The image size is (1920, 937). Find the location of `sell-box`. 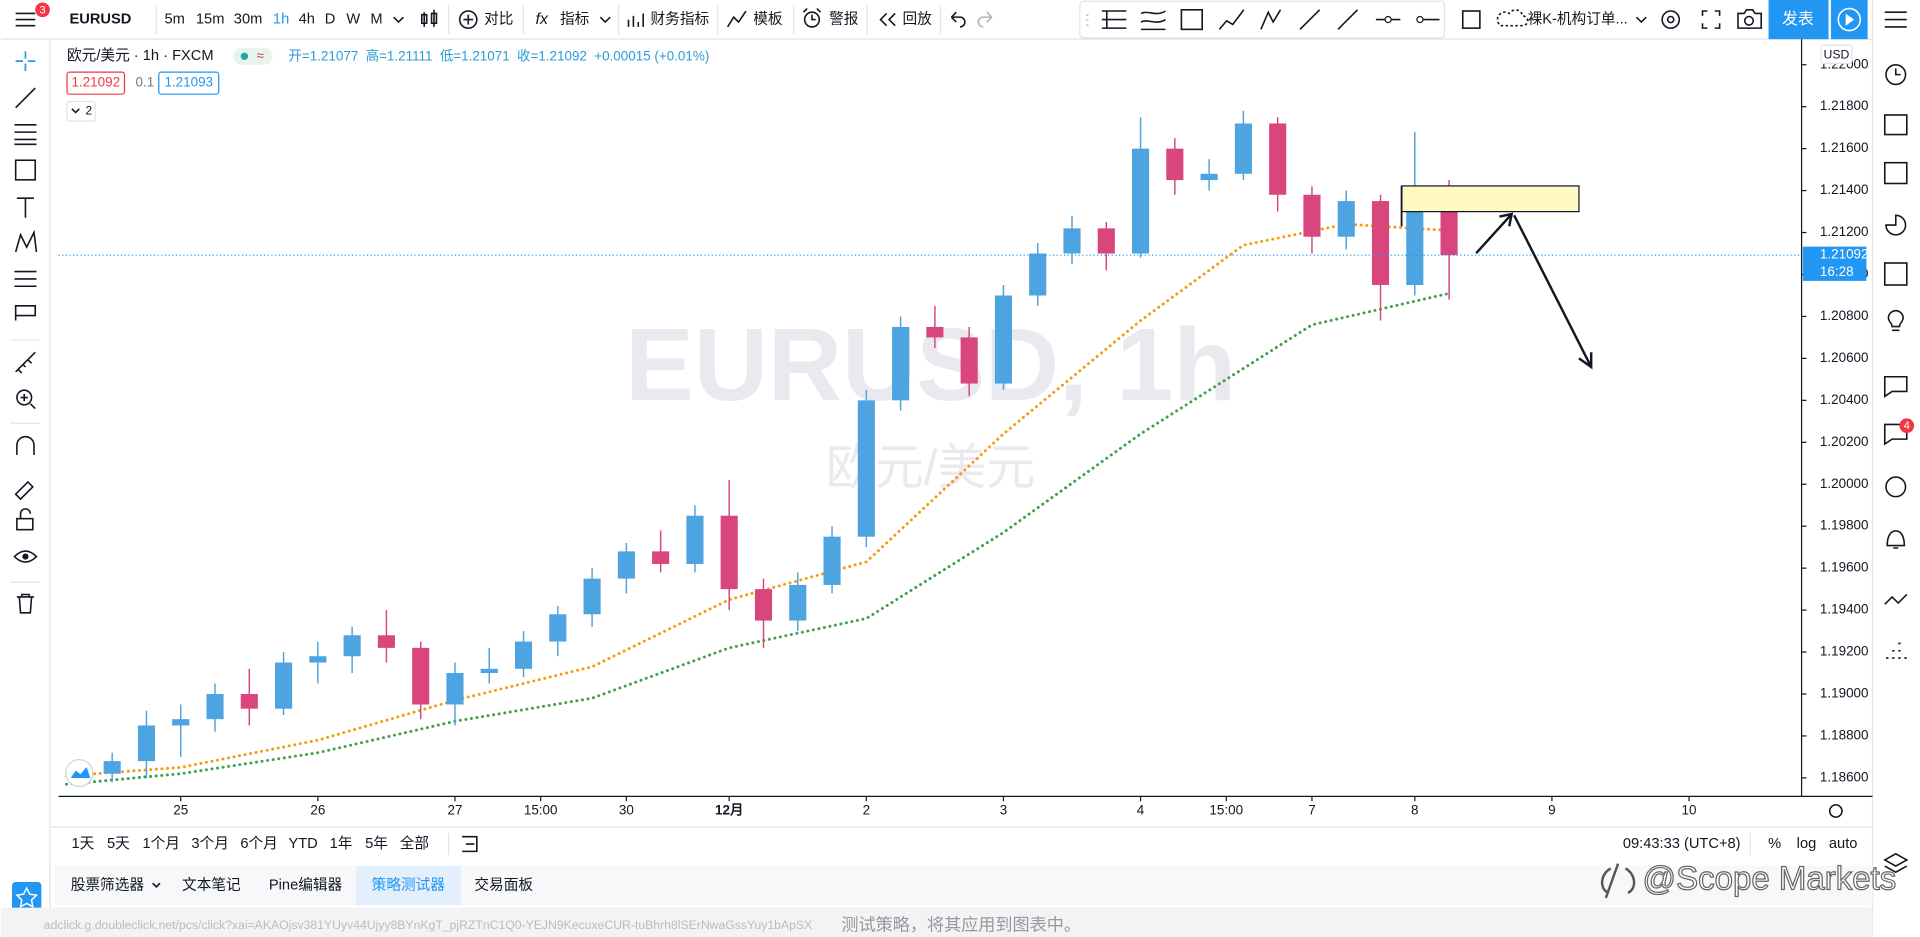

sell-box is located at coordinates (96, 83).